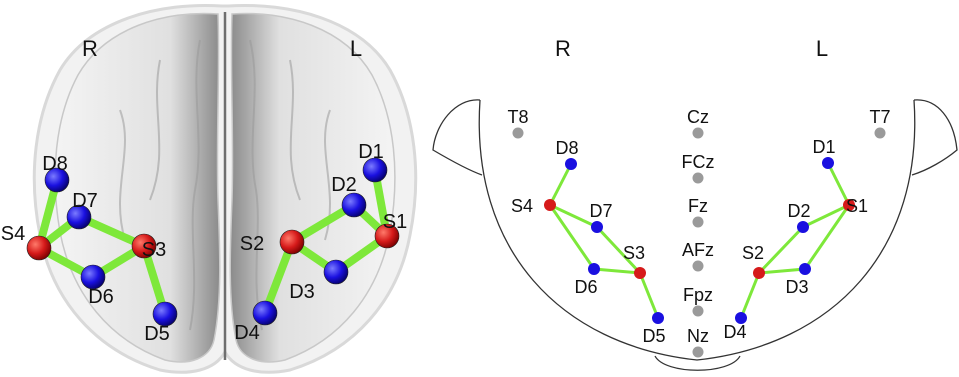 Image resolution: width=959 pixels, height=377 pixels. I want to click on head-optodes, so click(699, 240).